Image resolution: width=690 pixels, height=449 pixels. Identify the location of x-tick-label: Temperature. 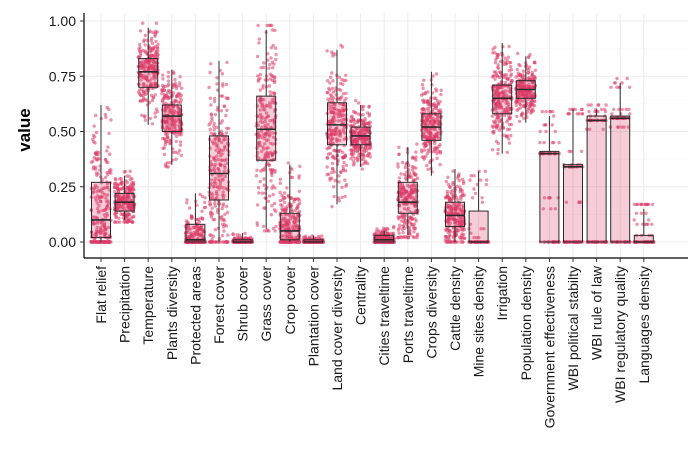
(148, 305).